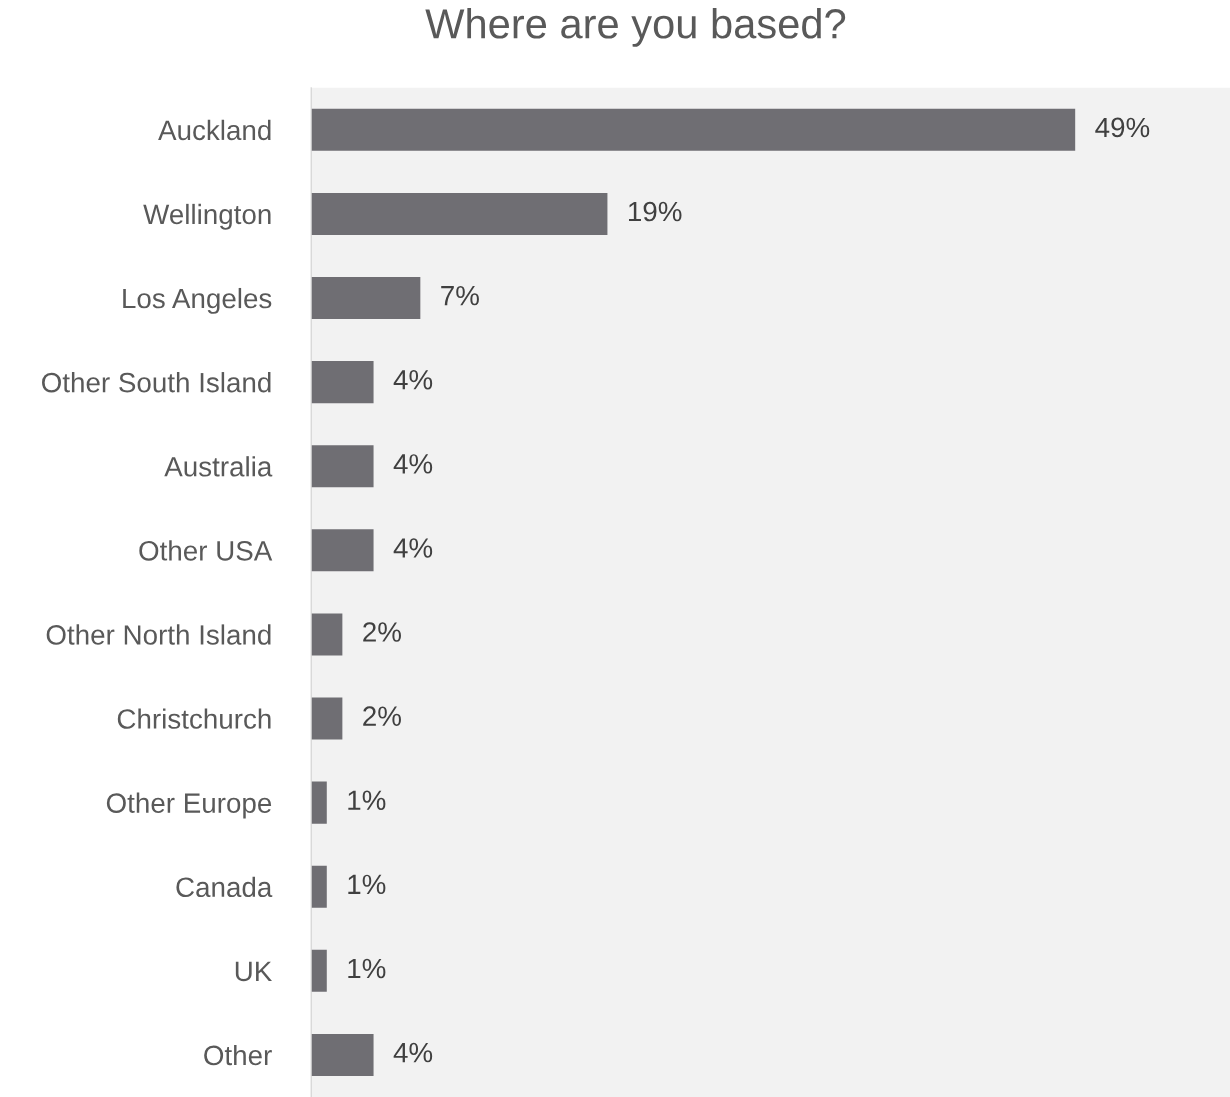 This screenshot has width=1230, height=1097. I want to click on chart-title: Where are you based?, so click(635, 27).